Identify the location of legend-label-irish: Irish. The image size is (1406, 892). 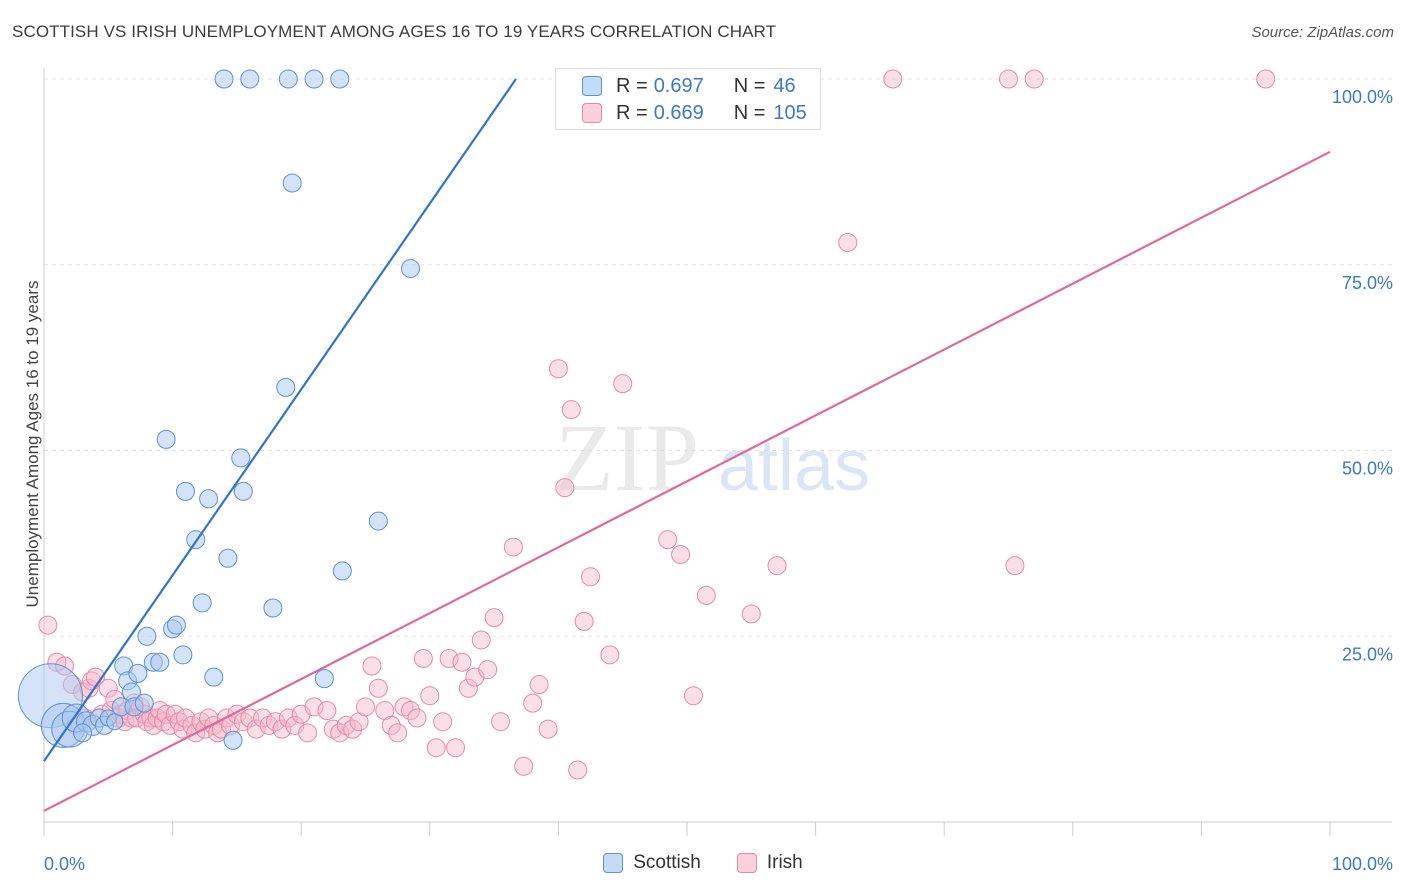
(784, 862).